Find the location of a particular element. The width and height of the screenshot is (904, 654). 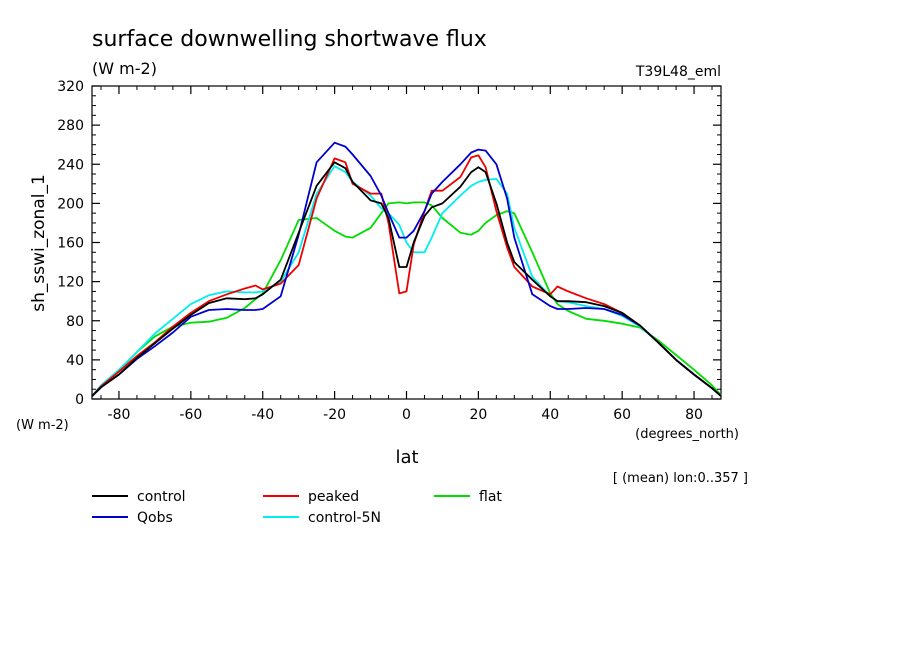

y-axis-units: (W m-2) is located at coordinates (42, 425).